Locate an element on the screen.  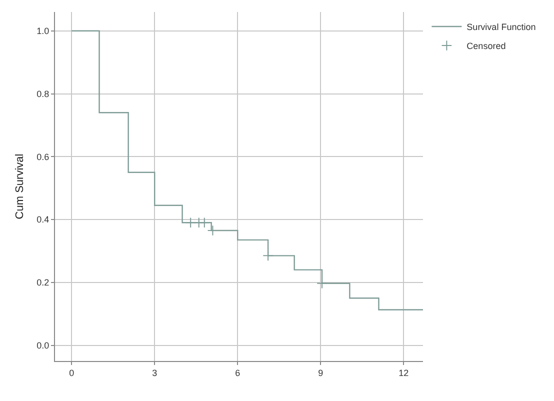
x-tick-label: 0 is located at coordinates (71, 373).